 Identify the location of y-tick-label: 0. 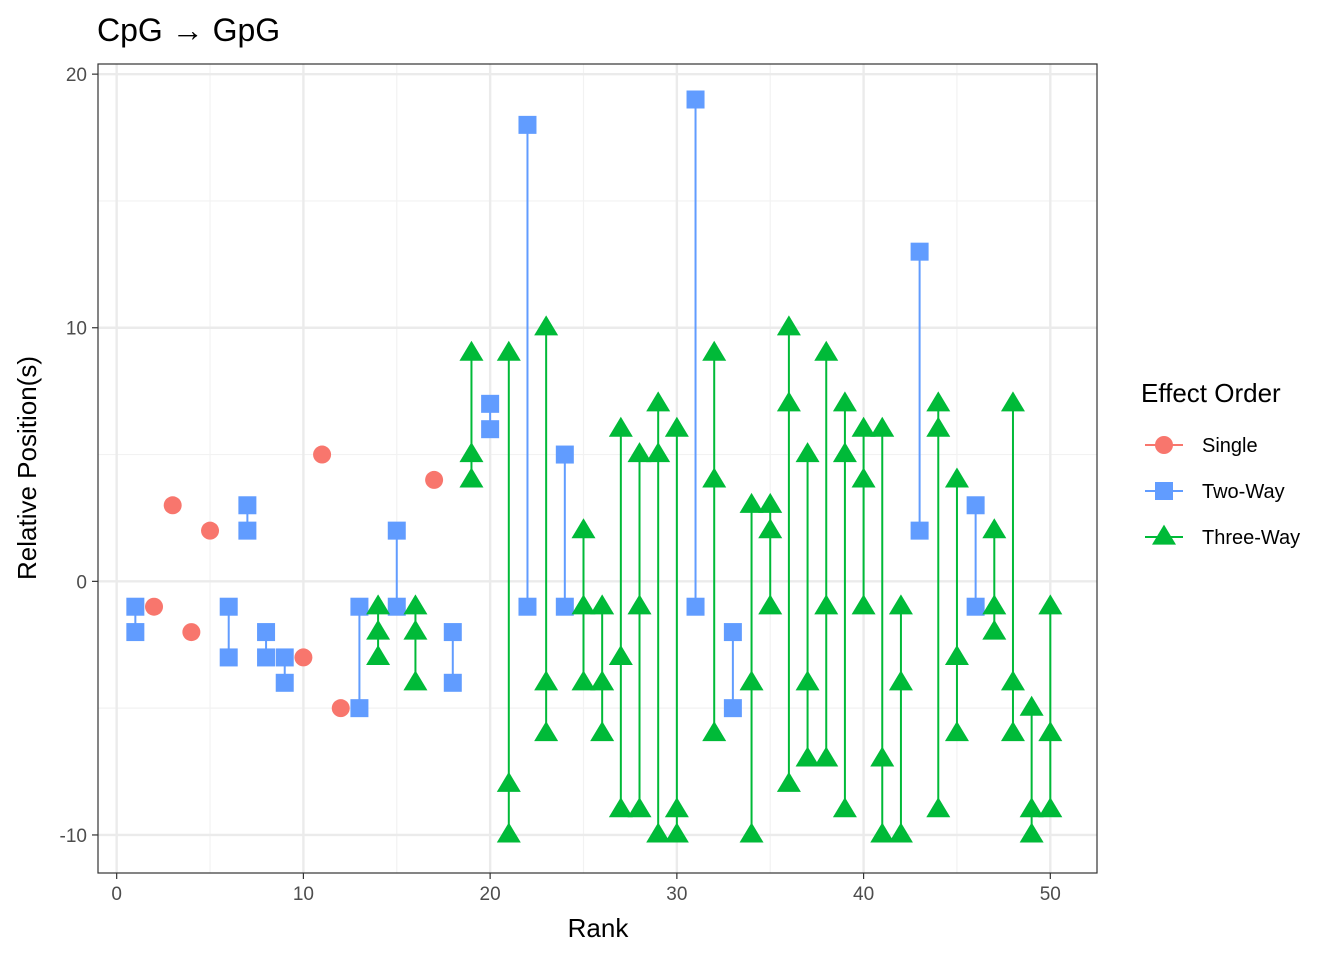
(81, 582).